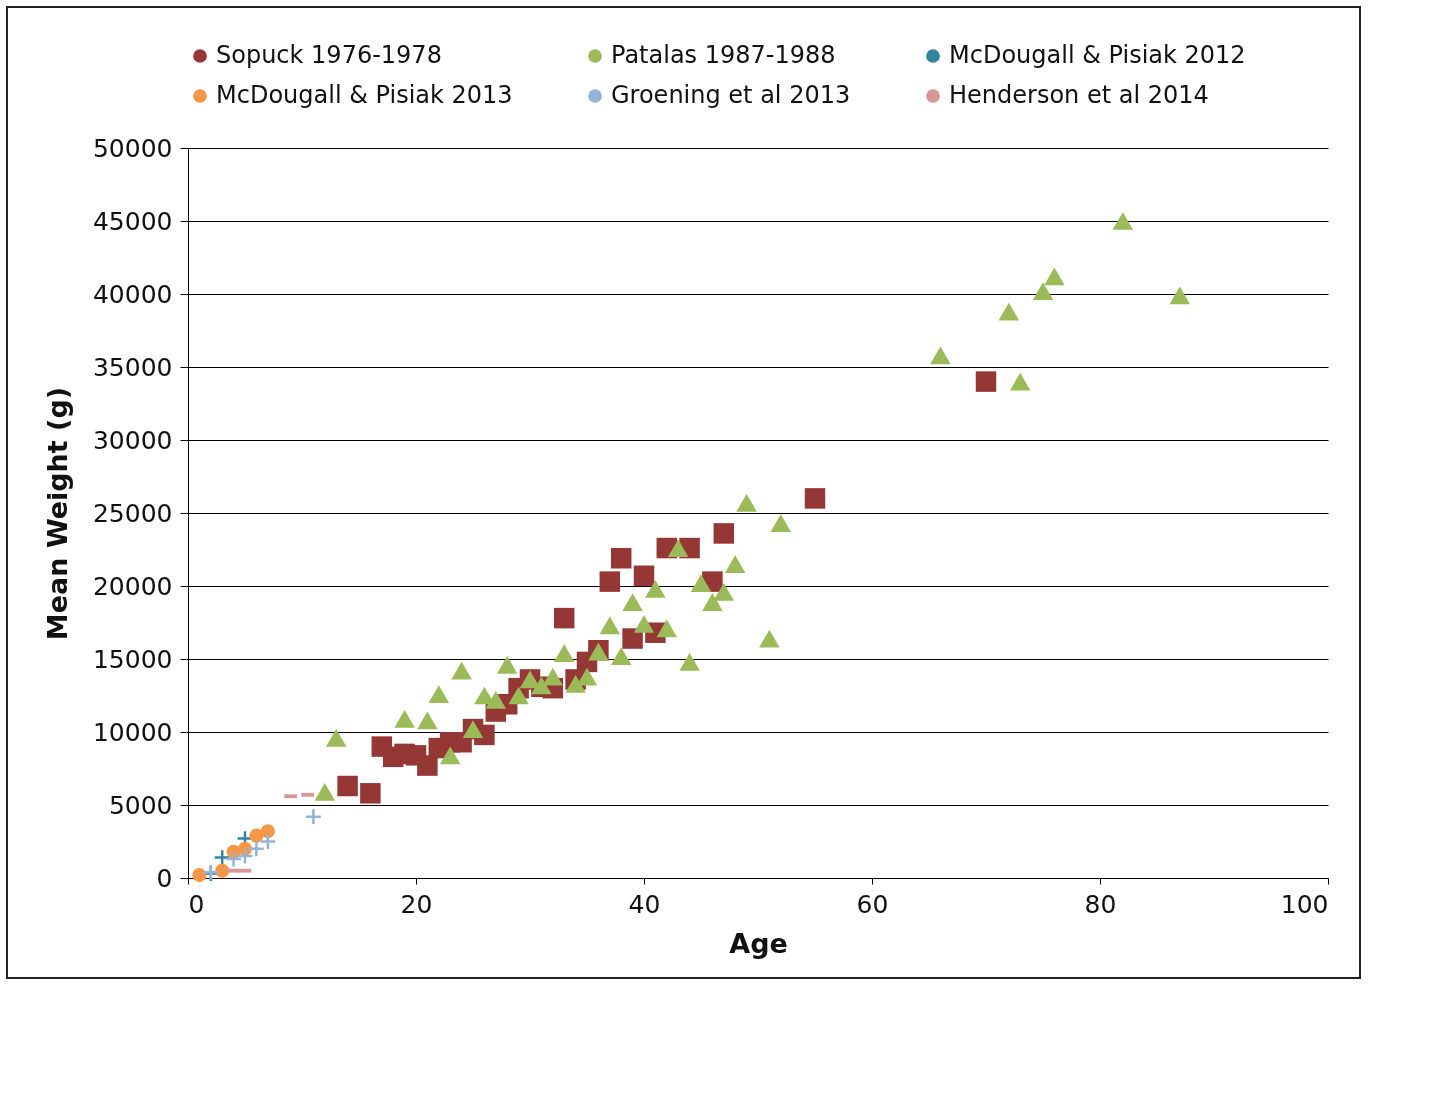  I want to click on y-tick-label: 40000, so click(132, 294).